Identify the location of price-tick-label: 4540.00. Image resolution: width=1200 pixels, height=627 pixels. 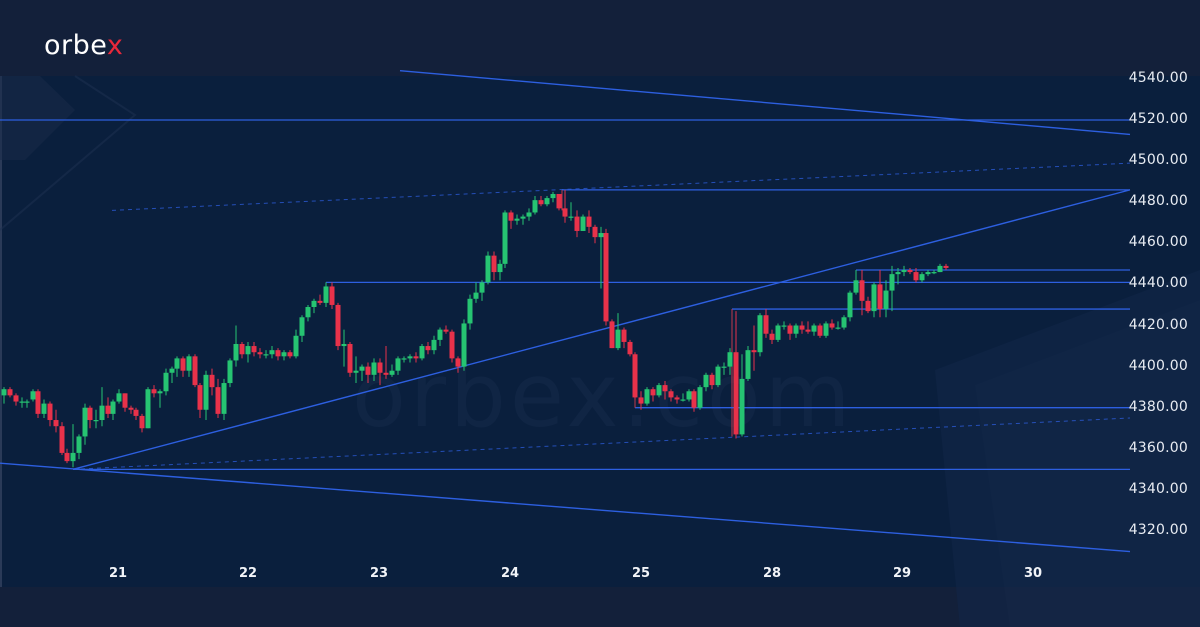
(1158, 77).